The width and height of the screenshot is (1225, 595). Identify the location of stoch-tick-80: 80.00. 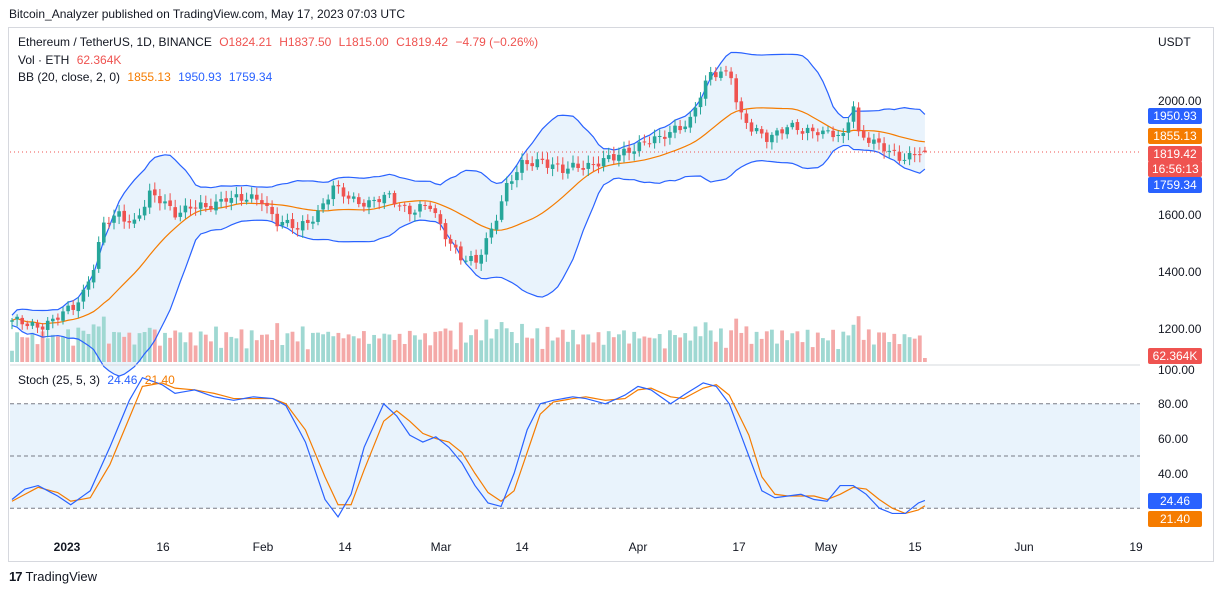
(1173, 404).